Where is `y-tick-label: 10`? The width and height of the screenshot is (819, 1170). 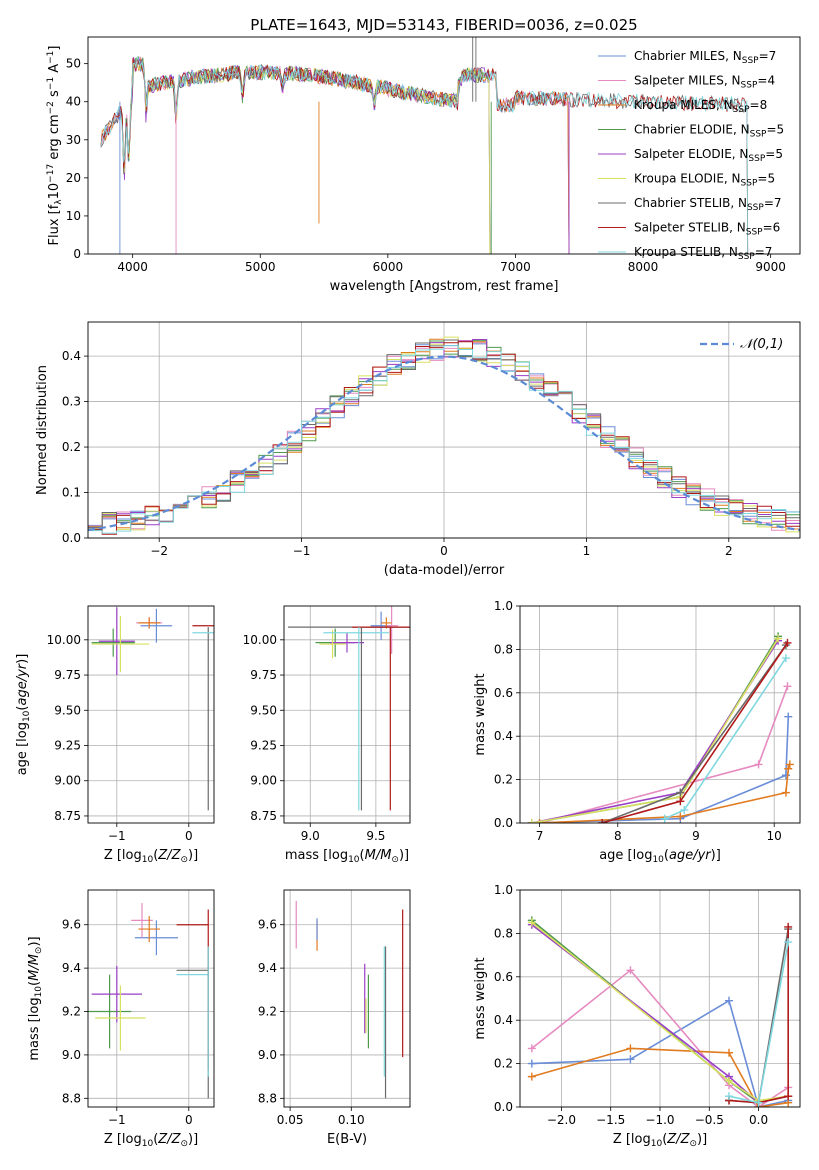
y-tick-label: 10 is located at coordinates (73, 216).